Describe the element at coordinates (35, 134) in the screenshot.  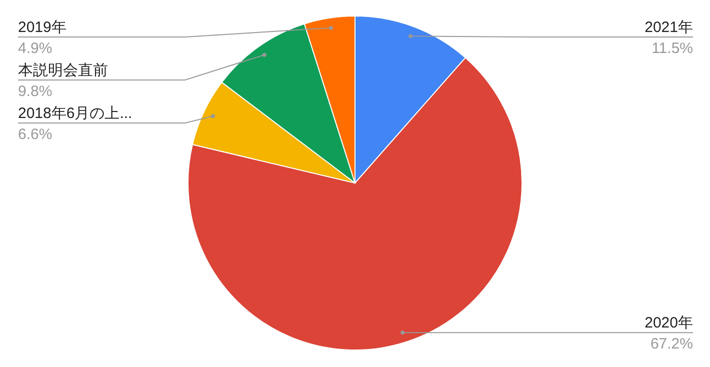
I see `data-label: 6.6%` at that location.